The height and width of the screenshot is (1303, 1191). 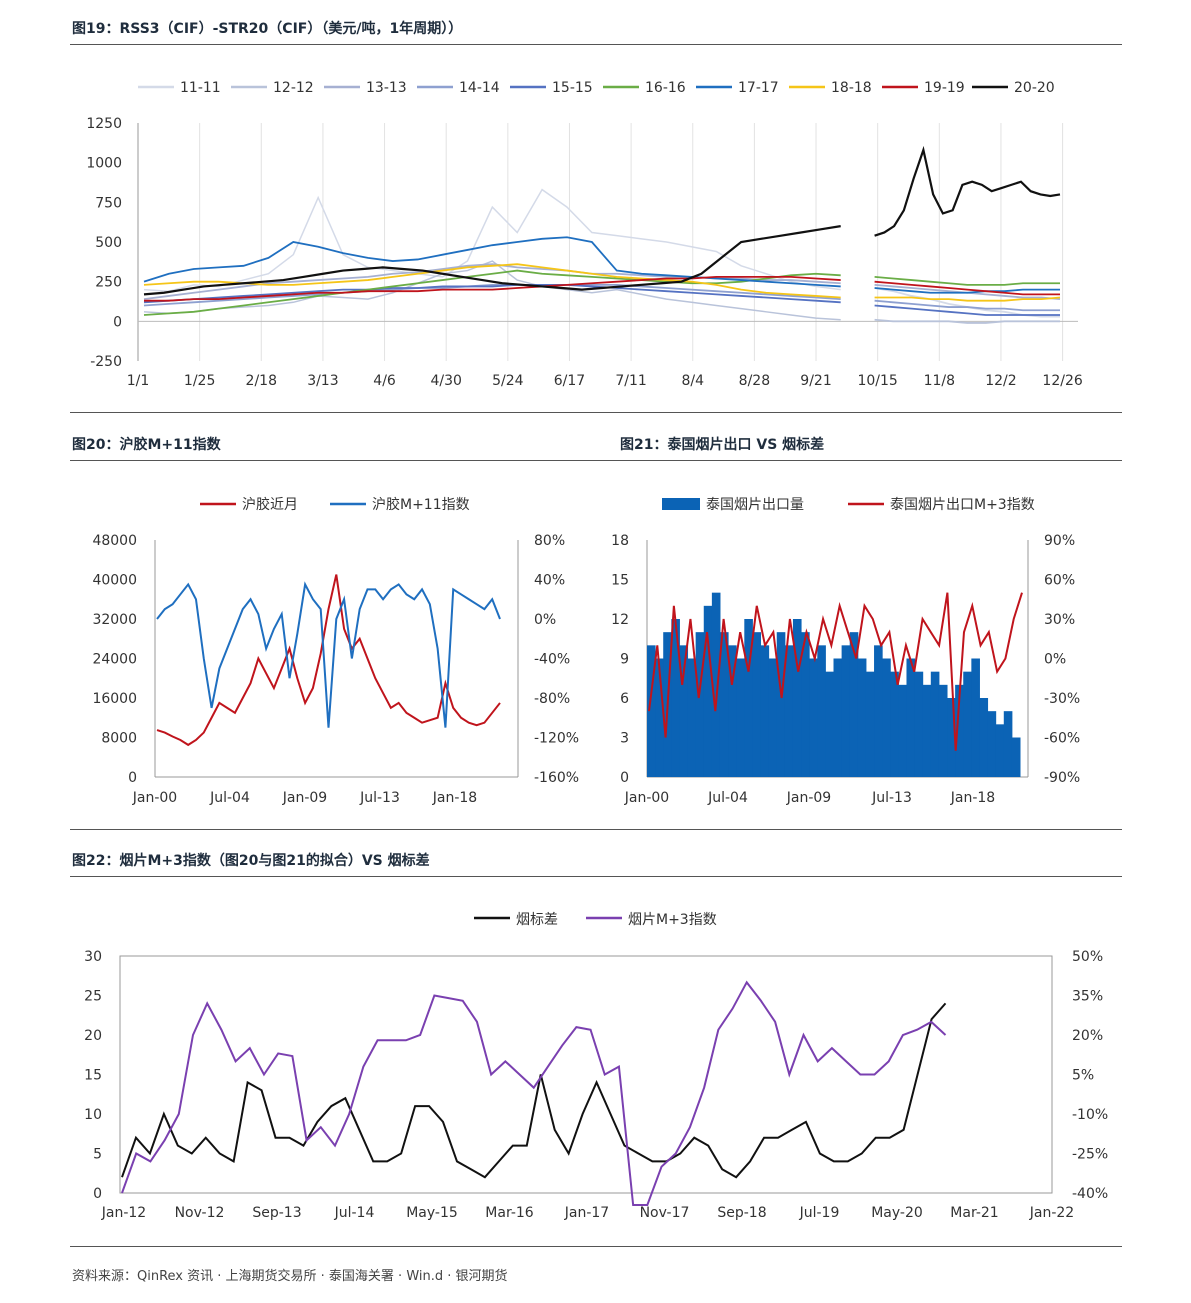 What do you see at coordinates (967, 321) in the screenshot?
I see `f19-series-12-12-b` at bounding box center [967, 321].